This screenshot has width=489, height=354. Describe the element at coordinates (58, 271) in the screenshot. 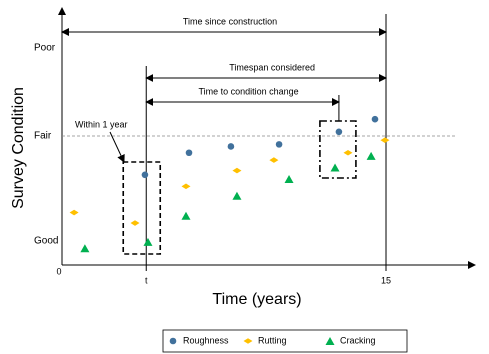

I see `x-tick-label: 0` at that location.